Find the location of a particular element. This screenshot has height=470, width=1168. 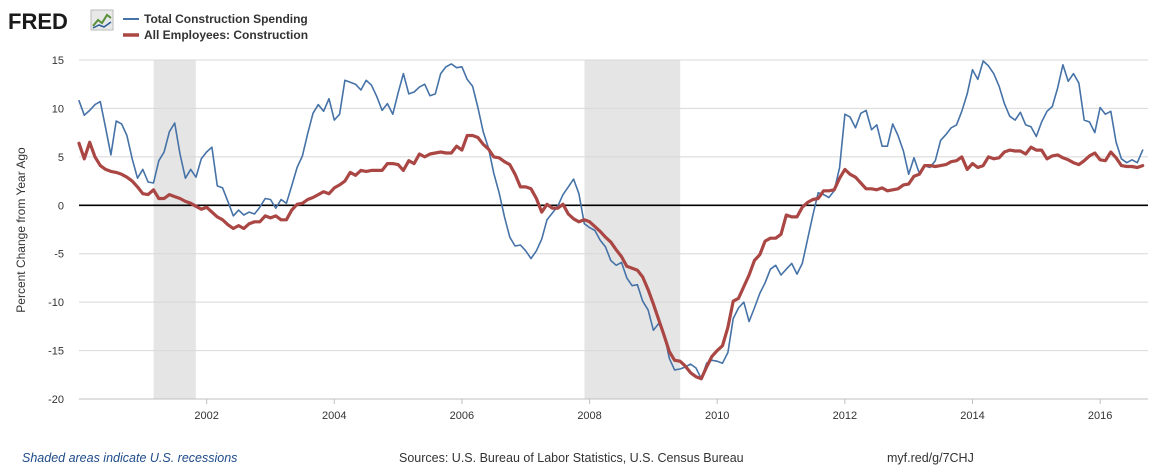

y-tick-label: 0 is located at coordinates (61, 206).